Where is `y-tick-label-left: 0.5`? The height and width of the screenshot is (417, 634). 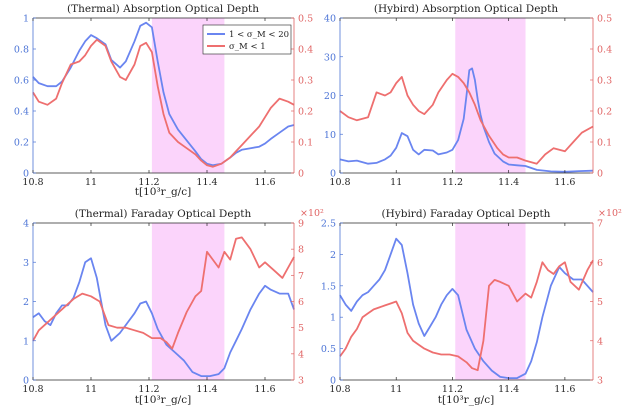 y-tick-label-left: 0.5 is located at coordinates (328, 349).